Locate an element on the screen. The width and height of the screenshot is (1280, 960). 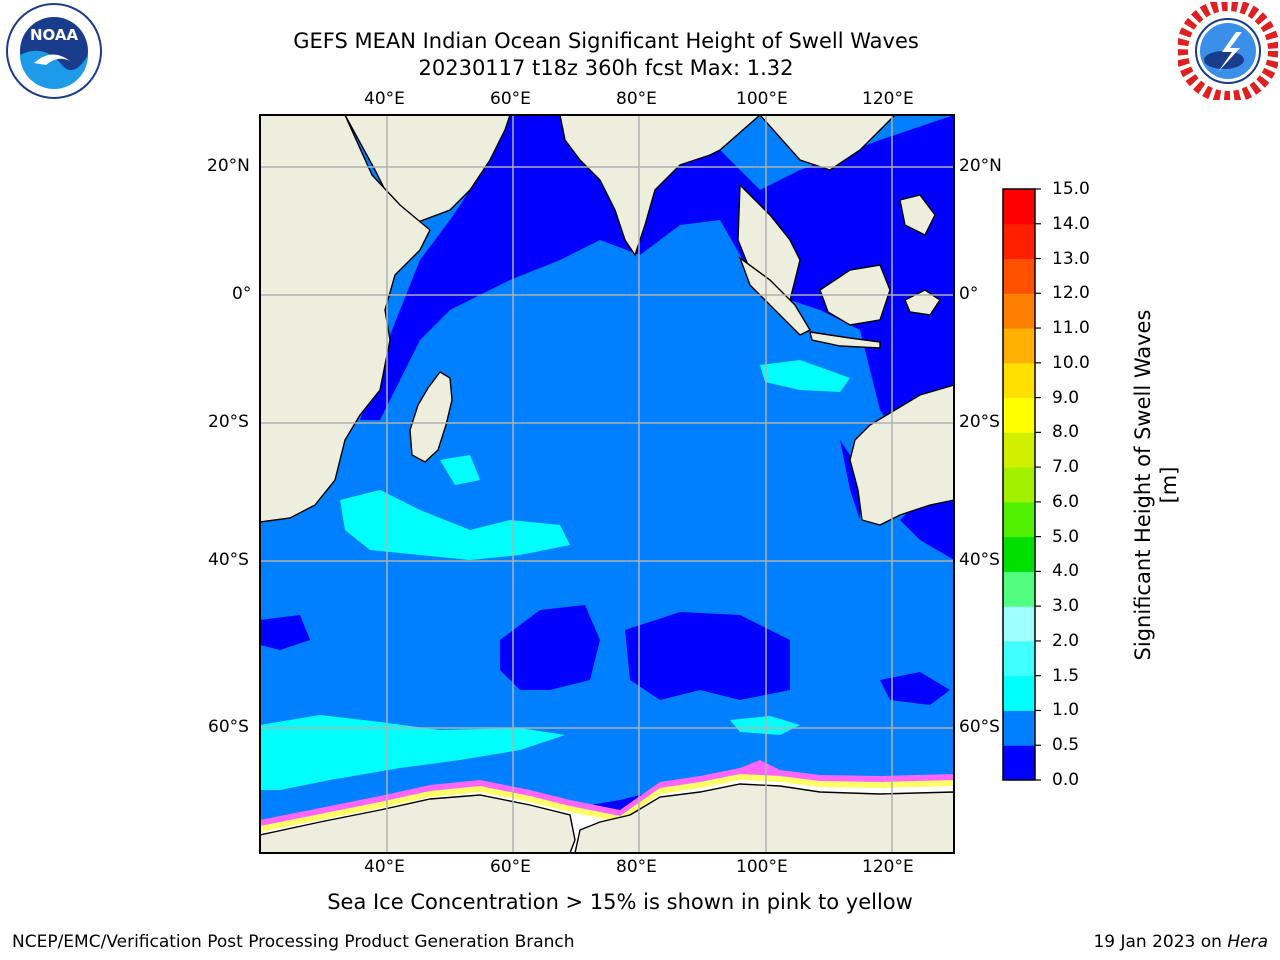
map-subtitle: 20230117 t18z 360h fcst Max: 1.32 is located at coordinates (606, 68).